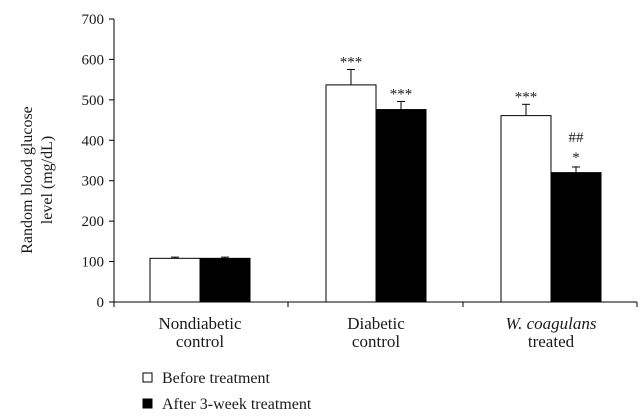 The width and height of the screenshot is (641, 418). I want to click on x-category-label-line-1: Diabetic, so click(376, 323).